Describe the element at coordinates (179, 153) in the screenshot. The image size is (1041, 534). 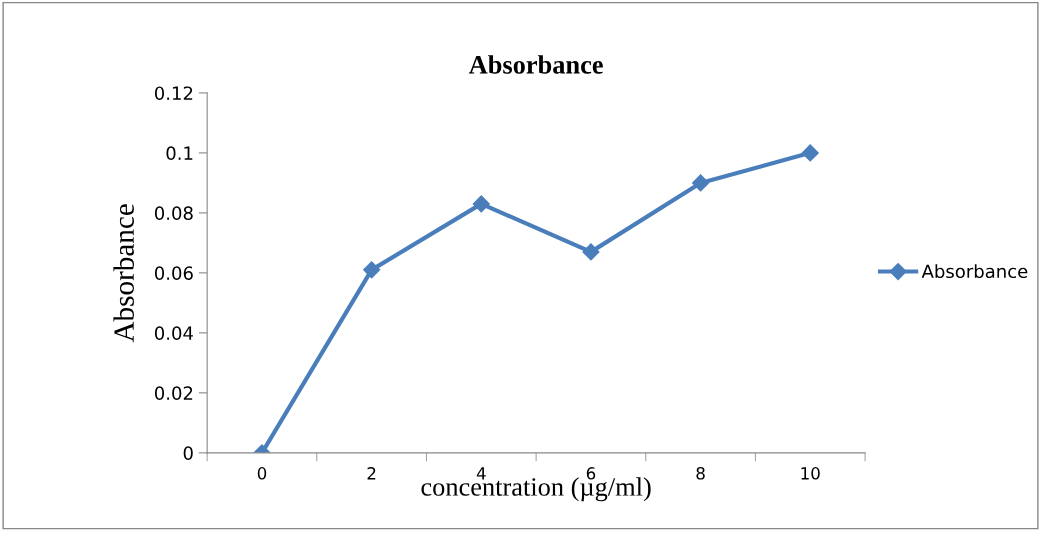
I see `y-tick-label: 0.1` at that location.